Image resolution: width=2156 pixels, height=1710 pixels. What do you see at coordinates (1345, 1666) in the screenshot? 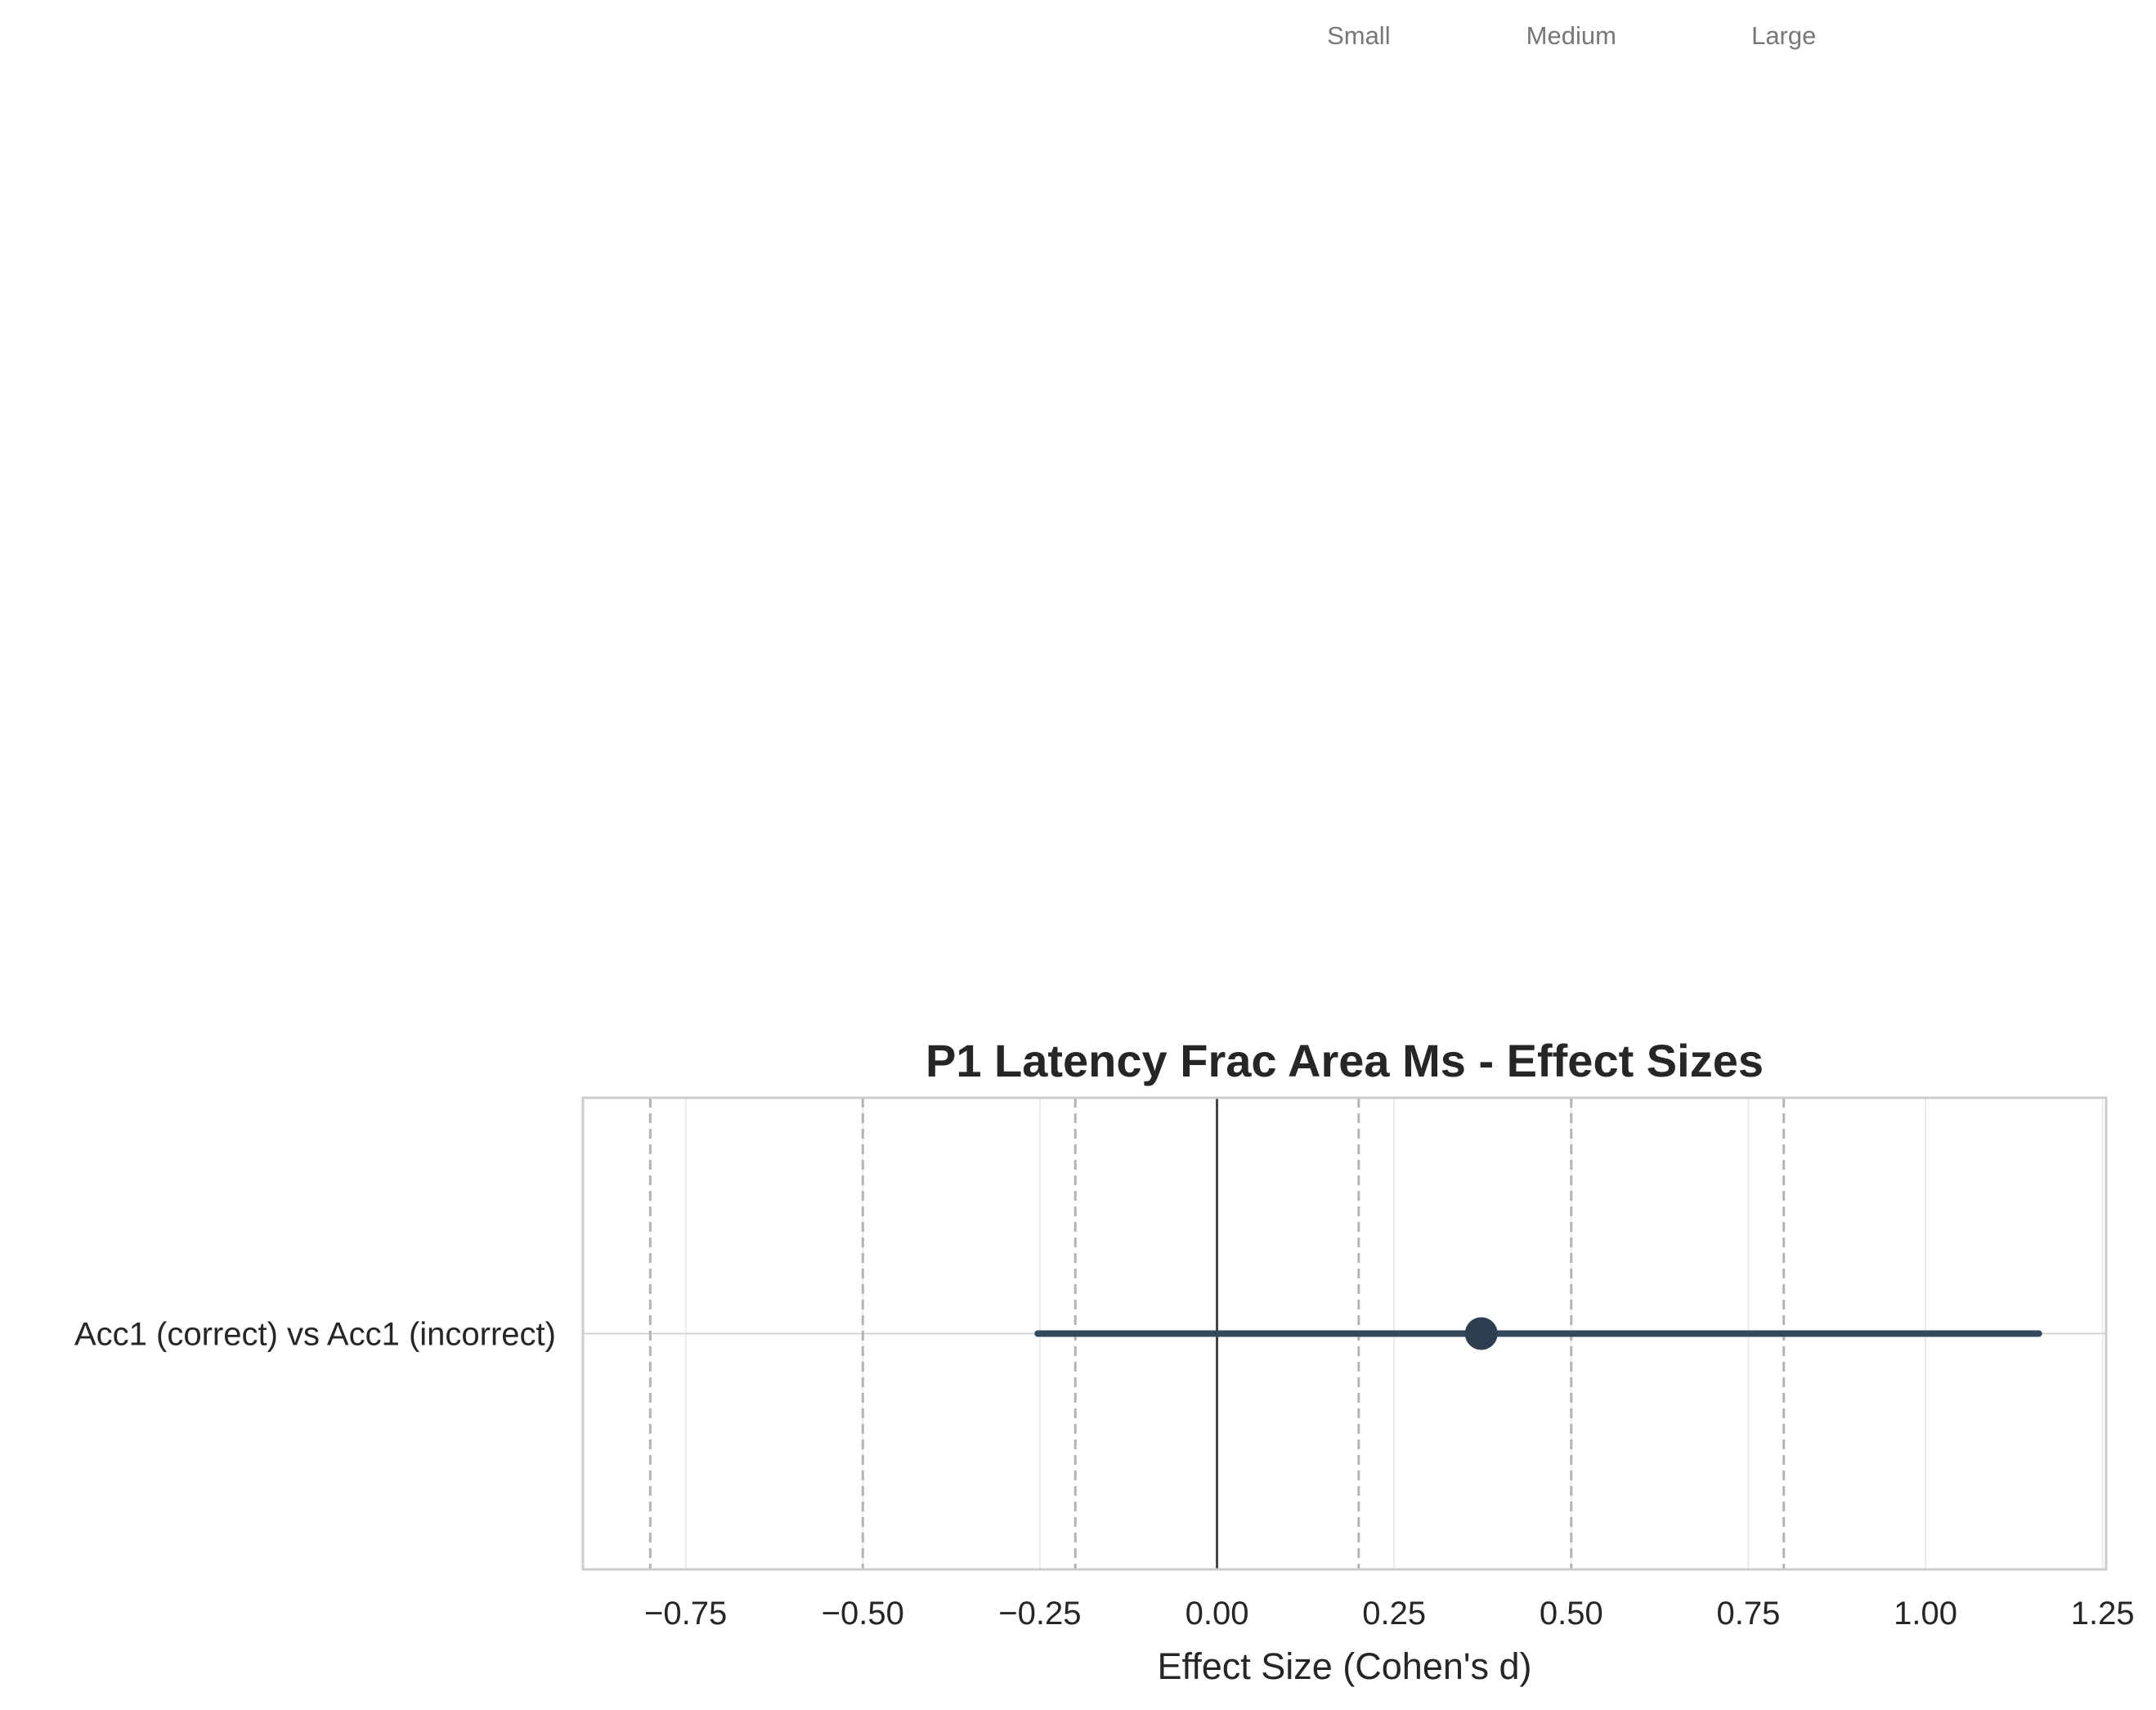
I see `x-axis-title: Effect Size (Cohen's d)` at bounding box center [1345, 1666].